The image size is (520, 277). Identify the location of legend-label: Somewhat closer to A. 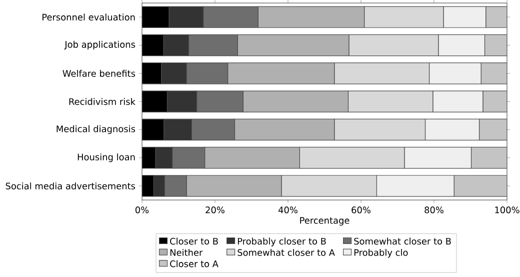
(286, 252).